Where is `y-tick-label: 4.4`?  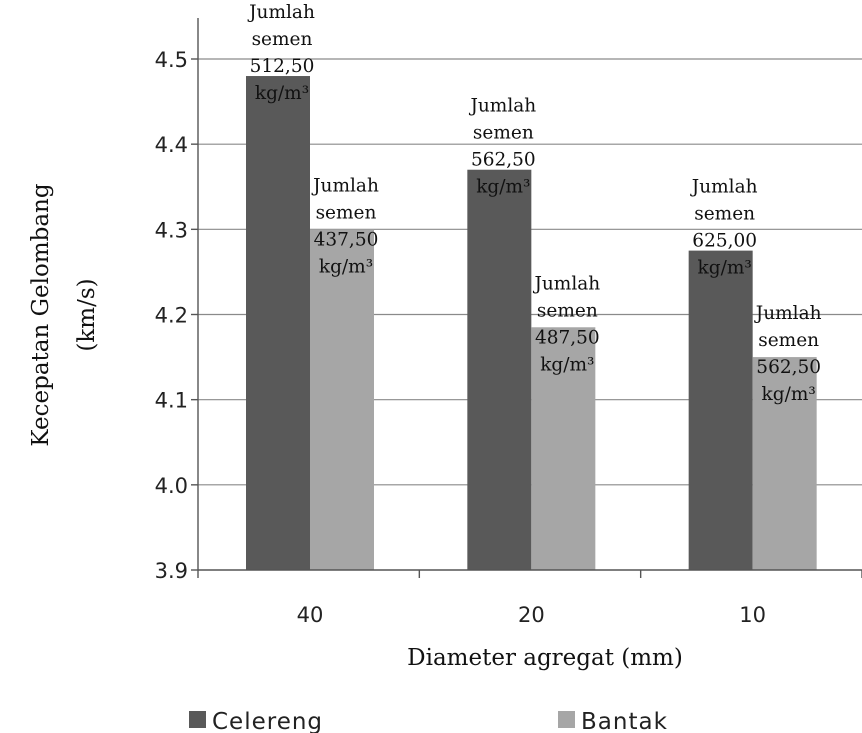 y-tick-label: 4.4 is located at coordinates (171, 145).